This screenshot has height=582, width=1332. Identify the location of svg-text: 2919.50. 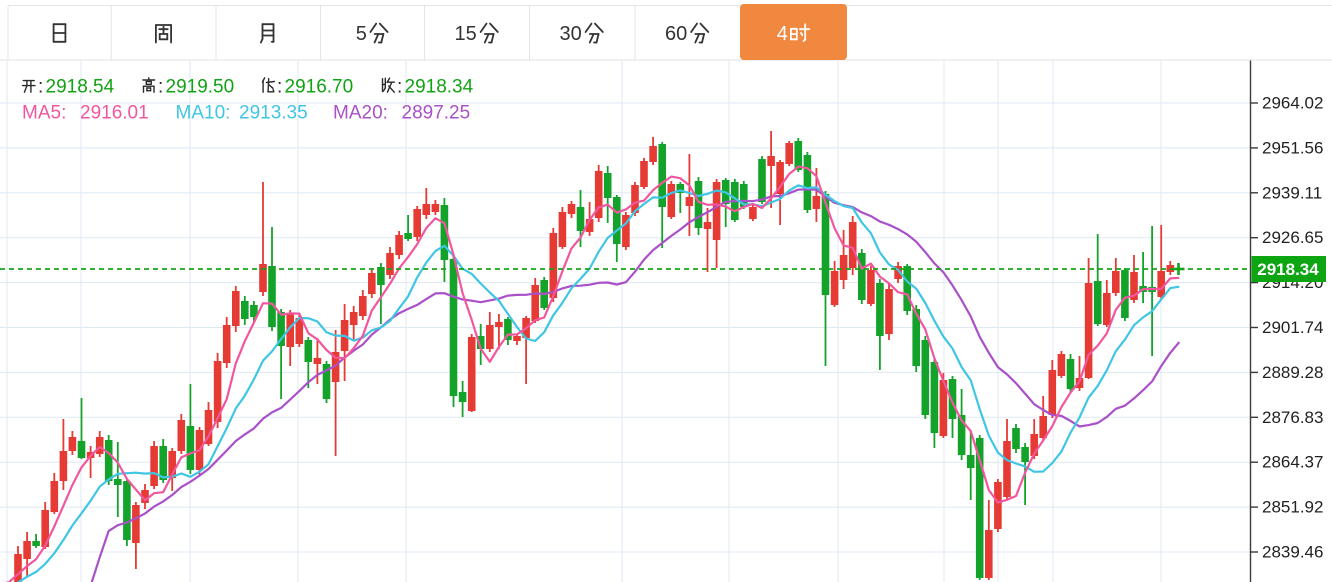
(200, 87).